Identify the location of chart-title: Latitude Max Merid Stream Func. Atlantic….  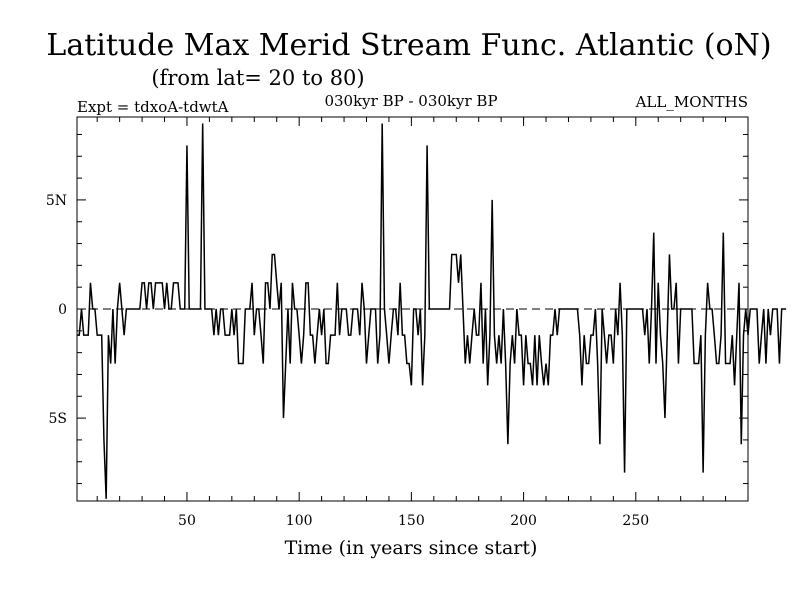
(408, 45).